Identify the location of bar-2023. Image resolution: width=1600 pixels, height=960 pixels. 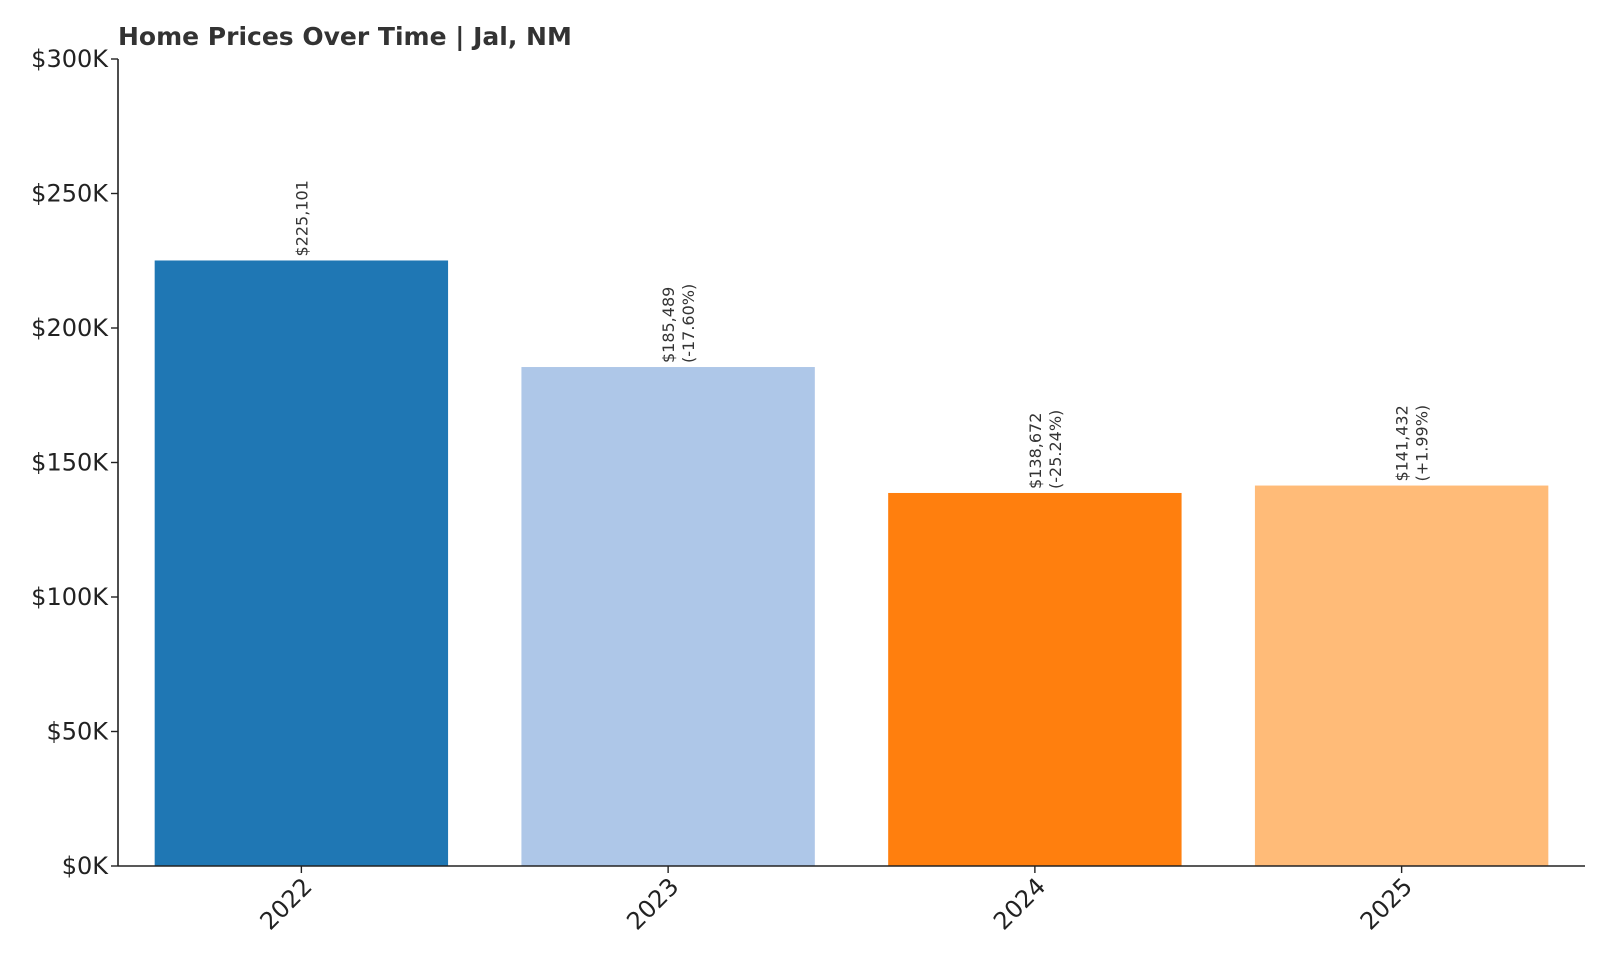
(668, 616).